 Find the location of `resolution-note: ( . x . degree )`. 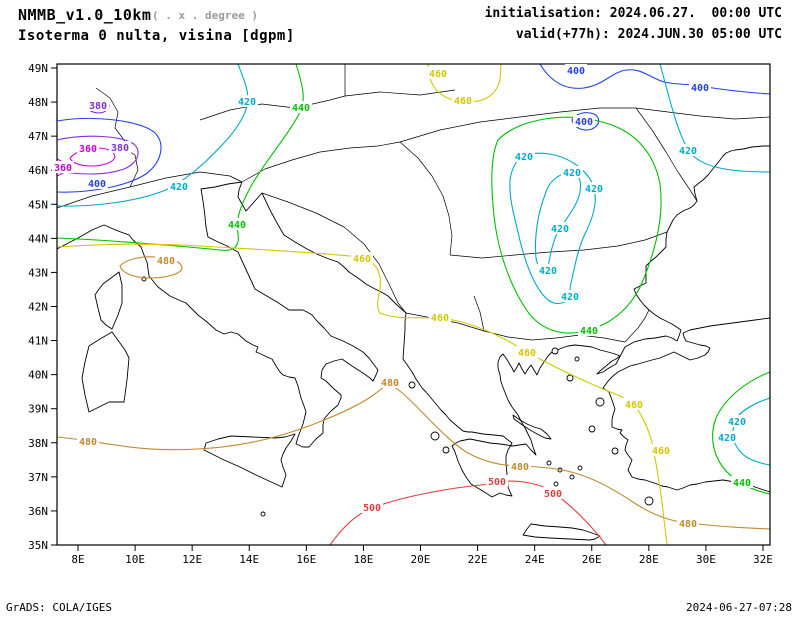

resolution-note: ( . x . degree ) is located at coordinates (205, 15).